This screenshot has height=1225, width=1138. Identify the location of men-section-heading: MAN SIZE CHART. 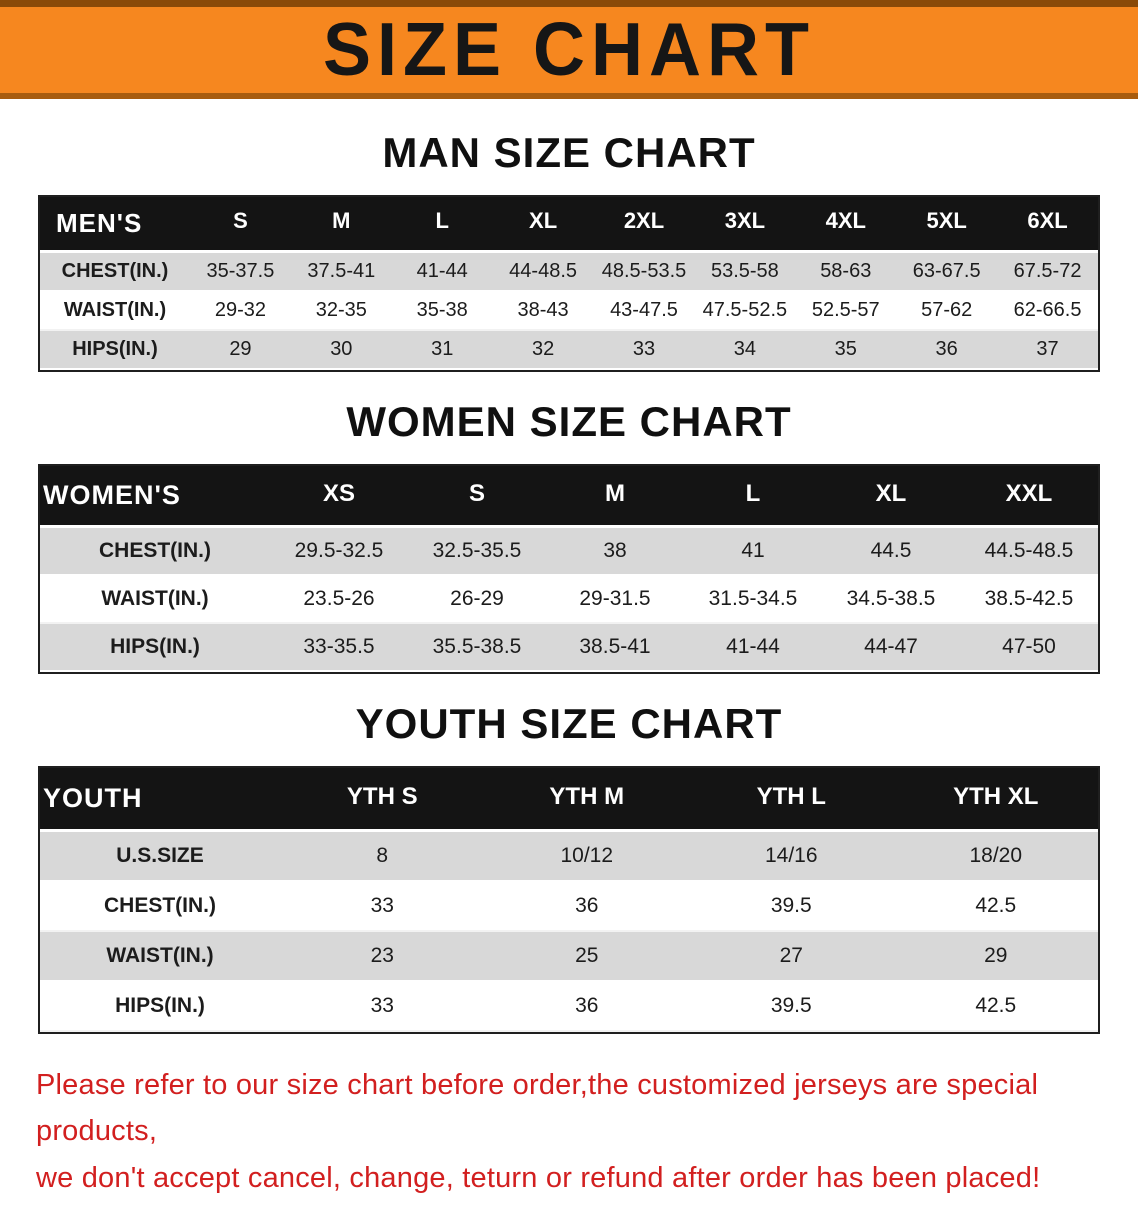
(569, 152).